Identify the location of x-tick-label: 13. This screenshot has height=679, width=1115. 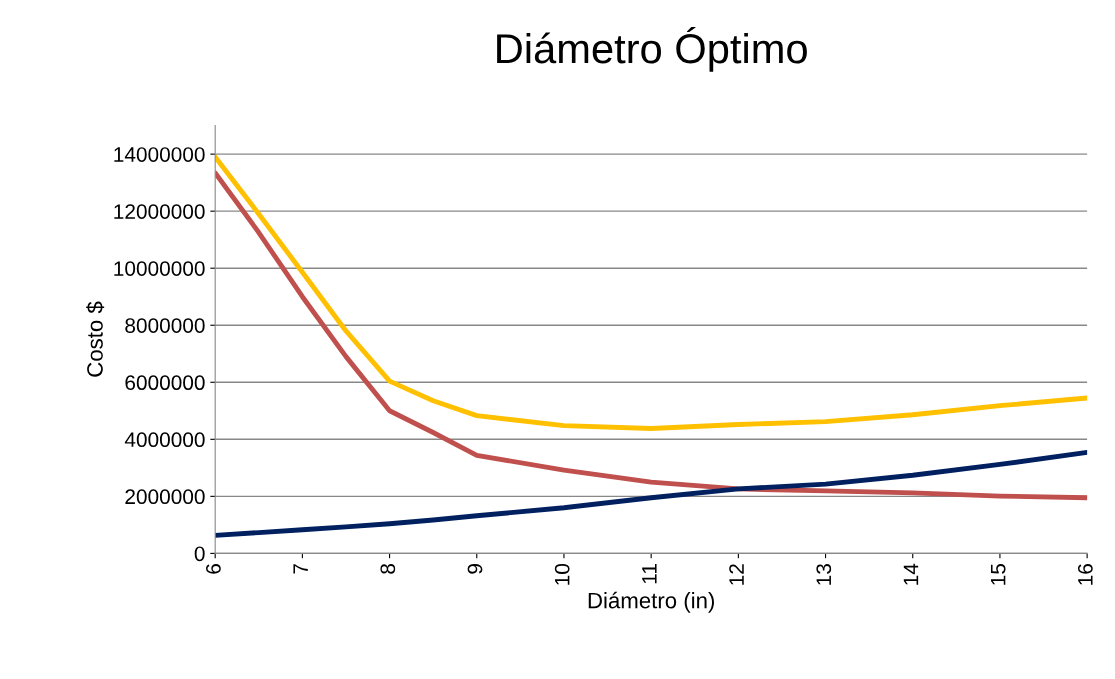
(824, 574).